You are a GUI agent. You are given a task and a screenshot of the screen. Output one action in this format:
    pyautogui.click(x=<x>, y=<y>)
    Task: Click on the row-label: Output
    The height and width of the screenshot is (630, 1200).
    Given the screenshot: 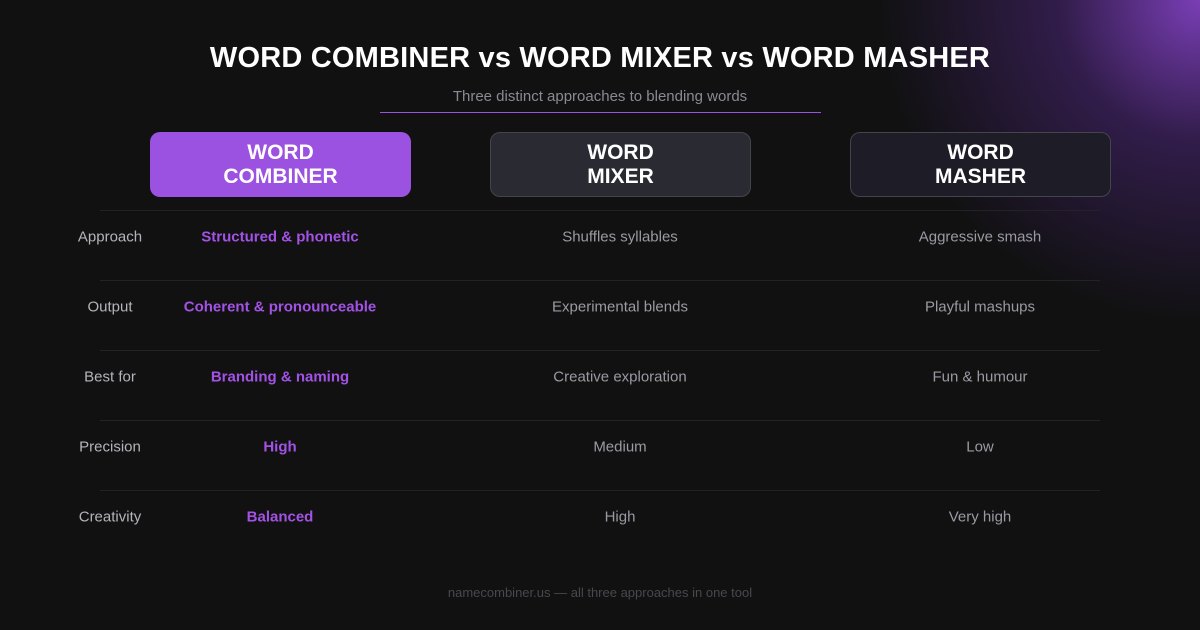 What is the action you would take?
    pyautogui.click(x=110, y=307)
    